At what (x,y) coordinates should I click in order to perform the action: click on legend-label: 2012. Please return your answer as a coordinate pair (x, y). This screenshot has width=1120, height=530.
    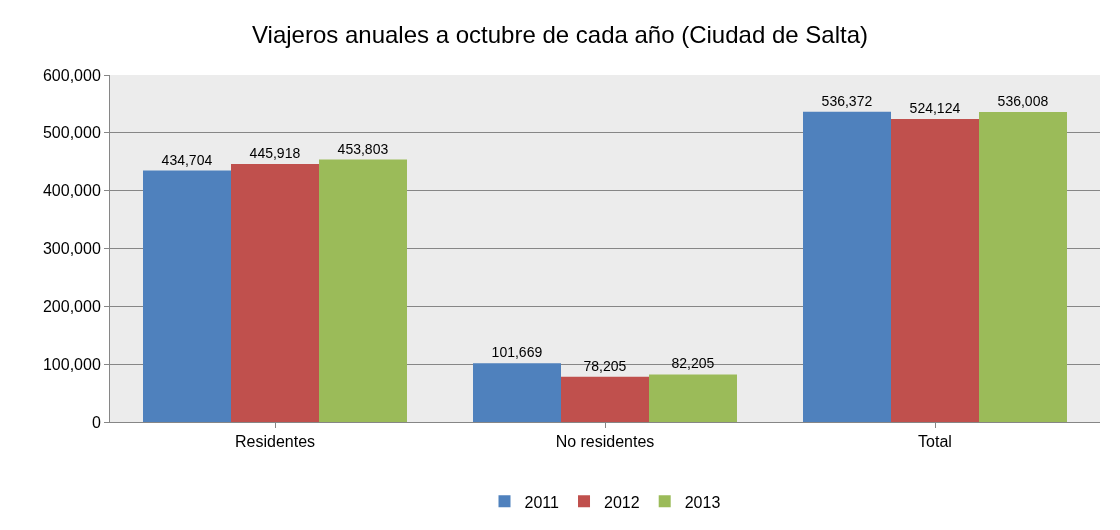
    Looking at the image, I should click on (622, 502).